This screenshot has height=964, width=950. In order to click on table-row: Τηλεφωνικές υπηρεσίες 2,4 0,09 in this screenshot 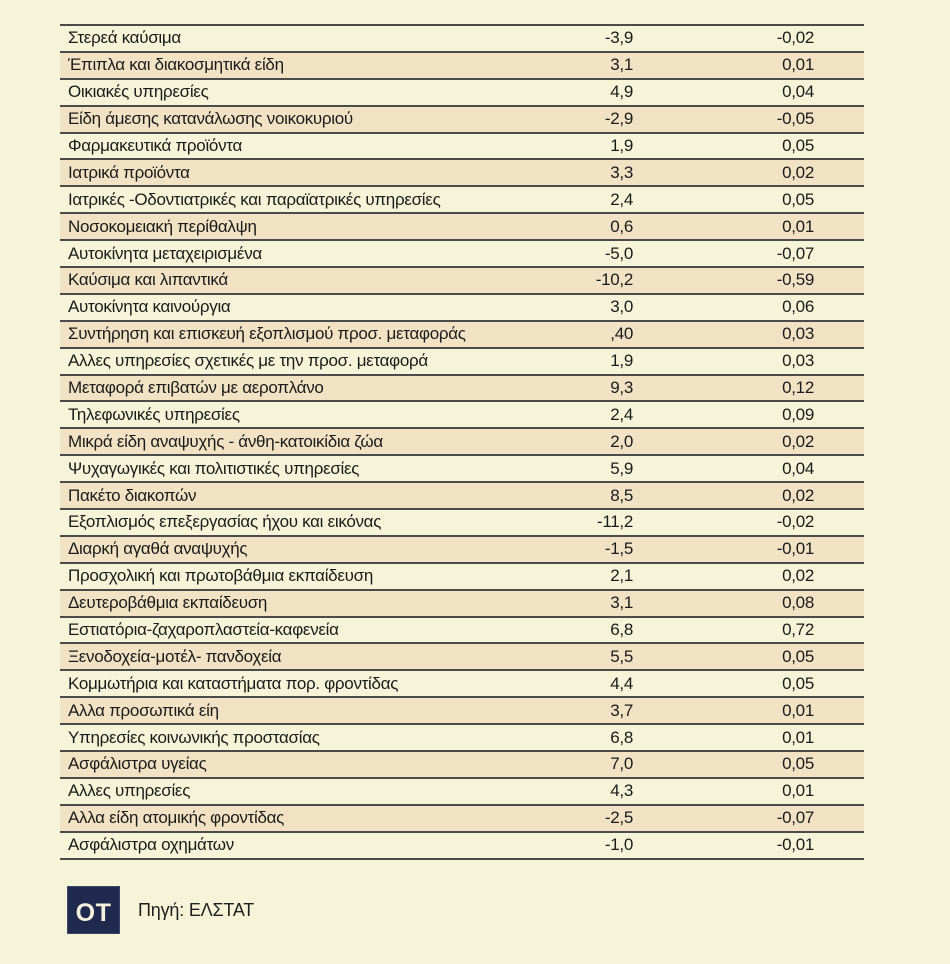, I will do `click(462, 416)`.